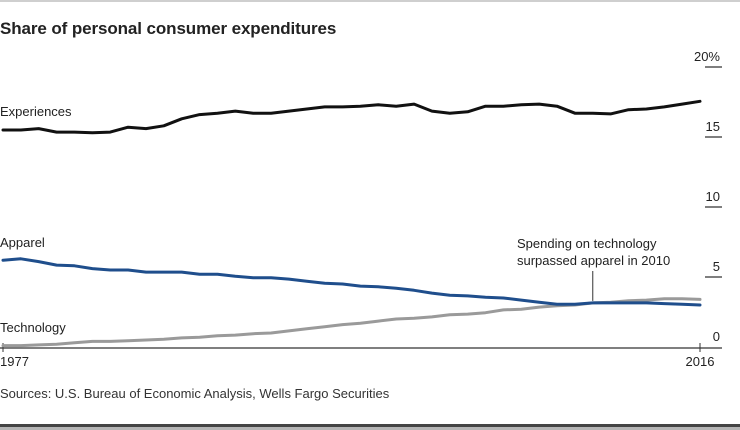 The height and width of the screenshot is (430, 740). Describe the element at coordinates (351, 322) in the screenshot. I see `series-line-technology` at that location.